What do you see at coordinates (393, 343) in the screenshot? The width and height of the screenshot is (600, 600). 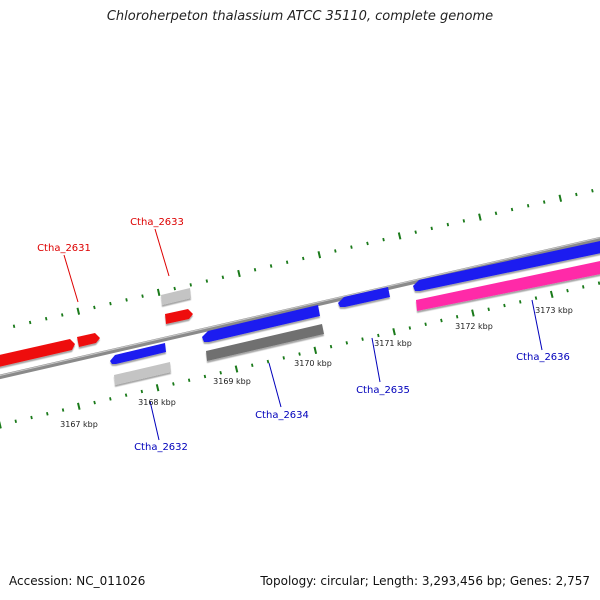 I see `scale-label-3171: 3171 kbp` at bounding box center [393, 343].